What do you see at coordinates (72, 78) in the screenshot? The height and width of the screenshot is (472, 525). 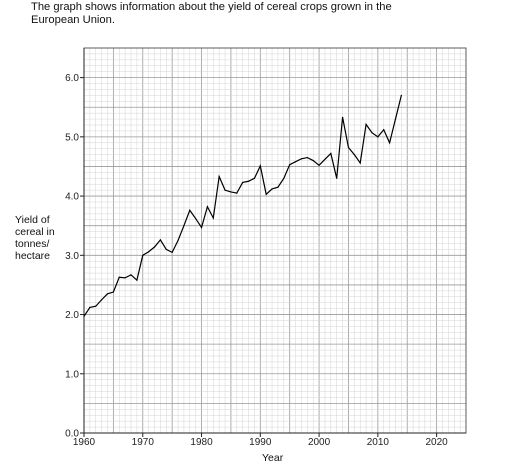 I see `y-tick-label: 6.0` at bounding box center [72, 78].